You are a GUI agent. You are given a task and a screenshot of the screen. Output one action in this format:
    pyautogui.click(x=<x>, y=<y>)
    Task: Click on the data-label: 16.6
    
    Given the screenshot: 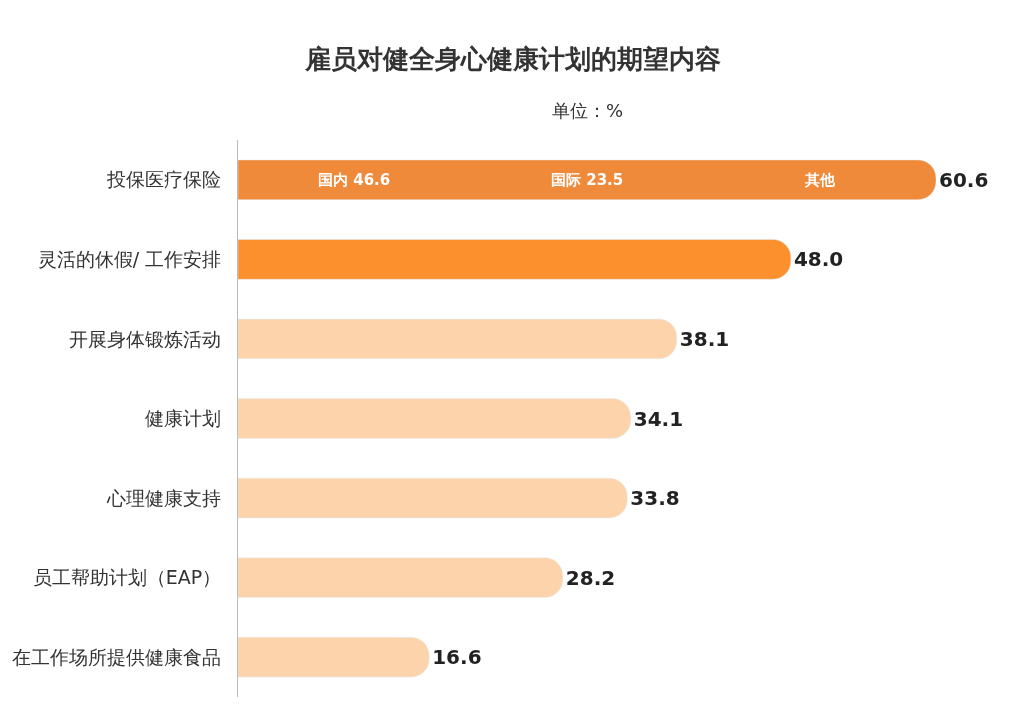 What is the action you would take?
    pyautogui.click(x=457, y=657)
    